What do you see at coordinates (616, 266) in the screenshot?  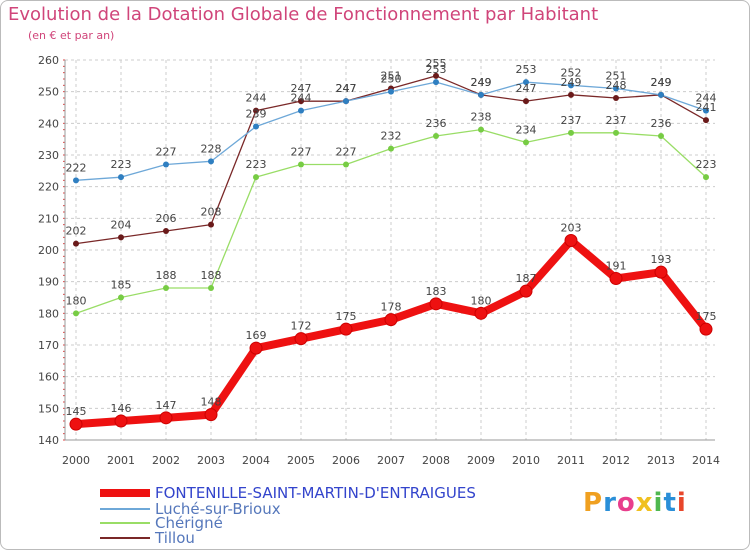 I see `data-label: 191` at bounding box center [616, 266].